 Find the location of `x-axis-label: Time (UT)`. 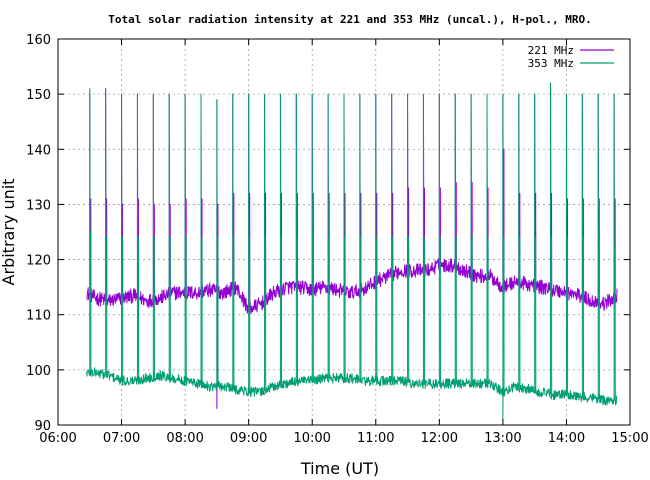

x-axis-label: Time (UT) is located at coordinates (339, 468).